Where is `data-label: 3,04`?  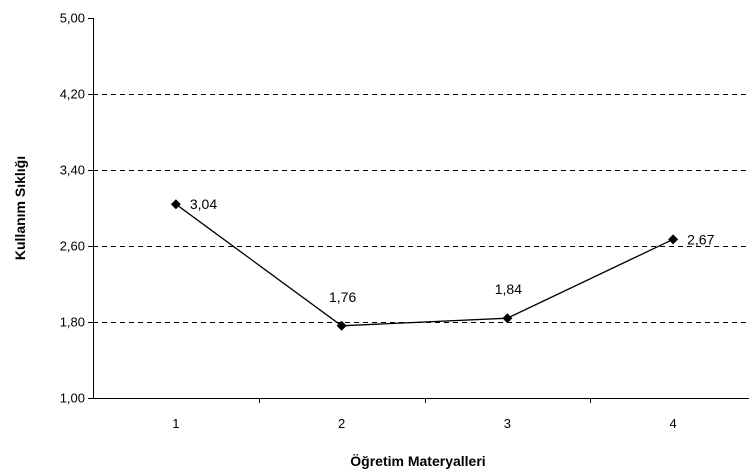
data-label: 3,04 is located at coordinates (203, 204).